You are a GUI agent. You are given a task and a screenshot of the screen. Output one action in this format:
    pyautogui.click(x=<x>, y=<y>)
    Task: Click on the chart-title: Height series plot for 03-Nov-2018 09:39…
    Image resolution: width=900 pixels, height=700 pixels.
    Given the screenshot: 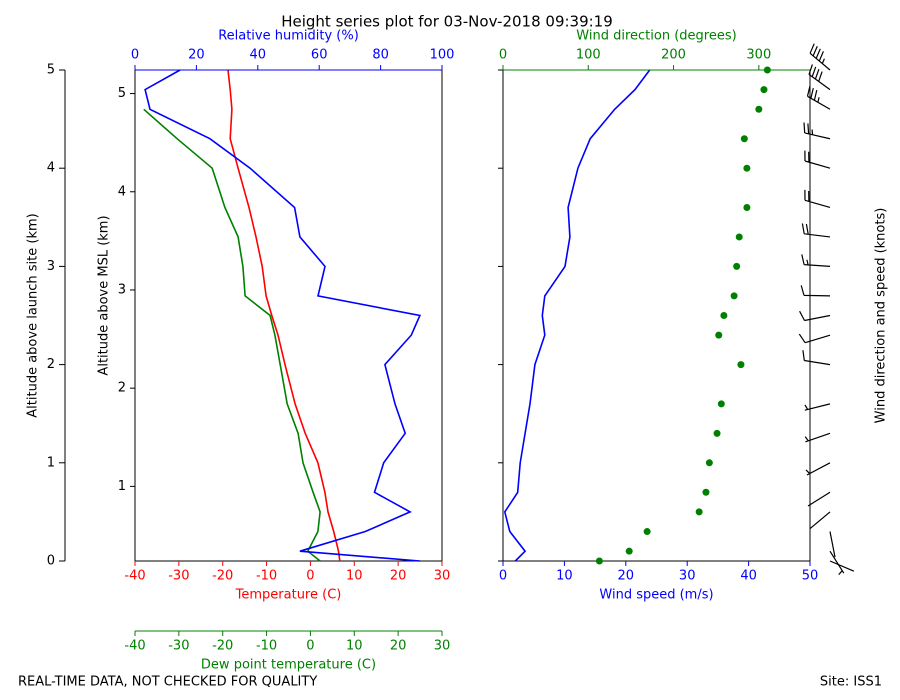 What is the action you would take?
    pyautogui.click(x=447, y=22)
    